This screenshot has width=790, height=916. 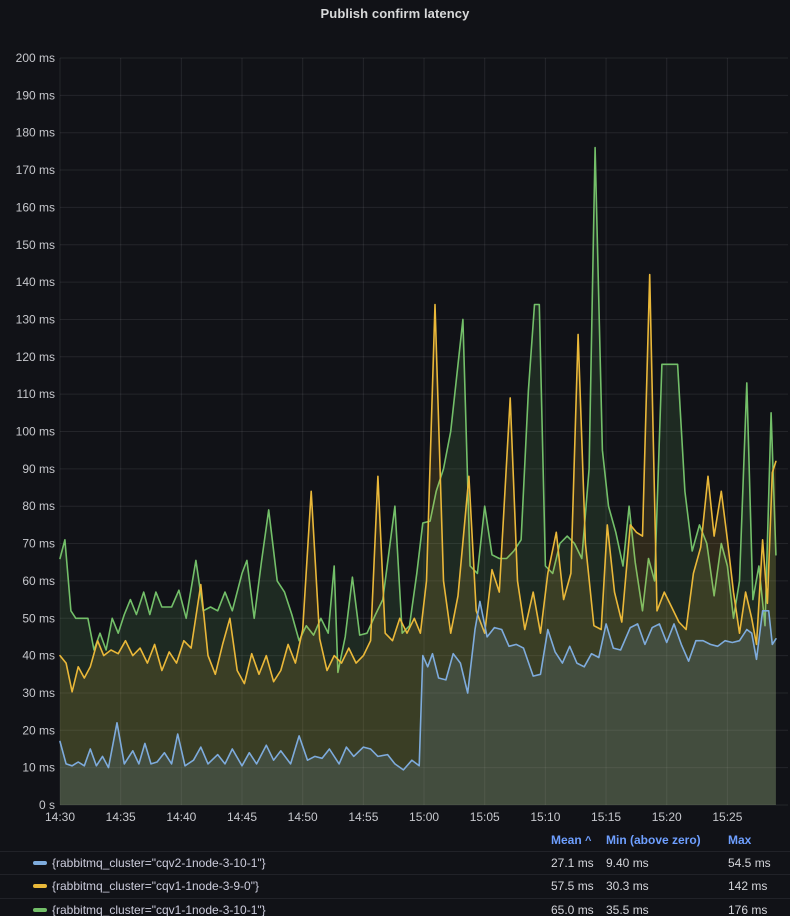 I want to click on series-min-value: 30.3 ms, so click(x=627, y=886).